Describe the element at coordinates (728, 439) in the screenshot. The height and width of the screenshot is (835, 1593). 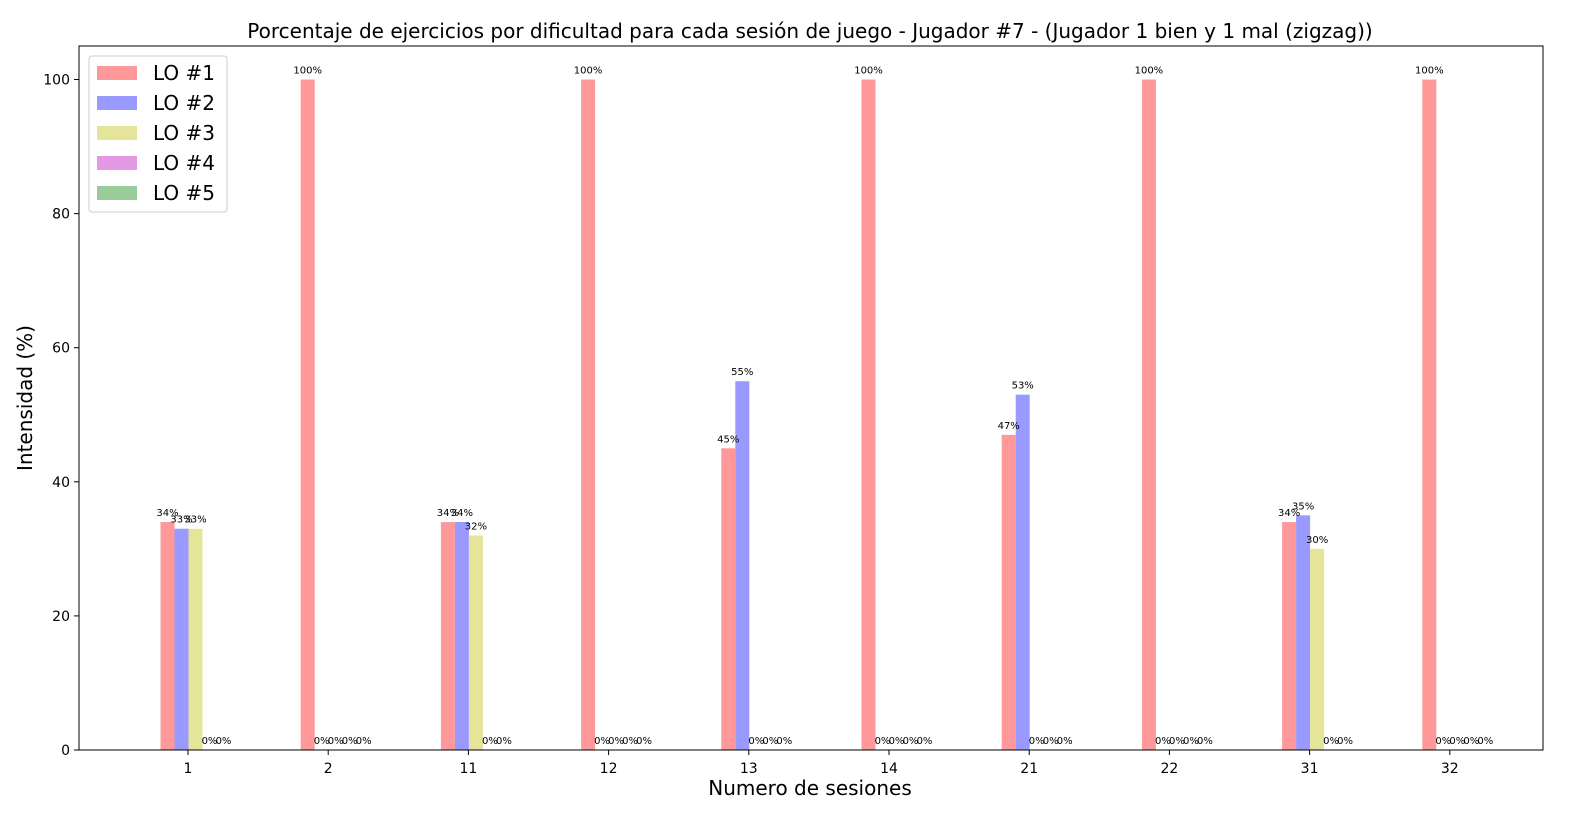
I see `data-label: 45%` at that location.